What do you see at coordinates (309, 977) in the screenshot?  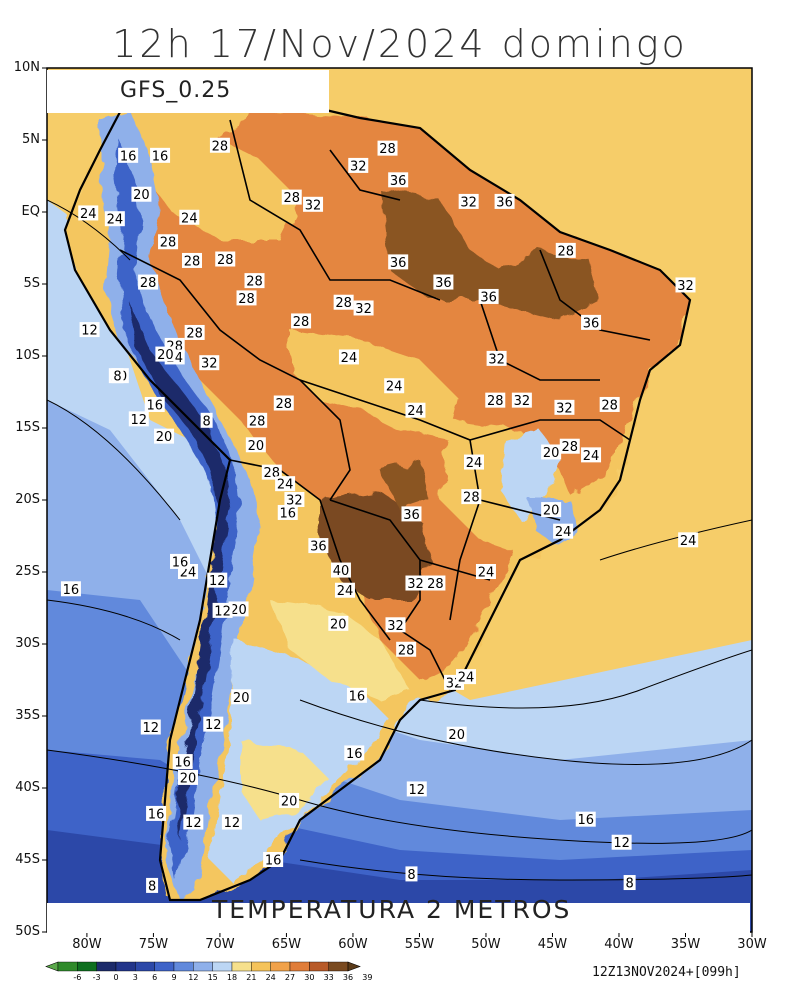 I see `colorbar-label: 30` at bounding box center [309, 977].